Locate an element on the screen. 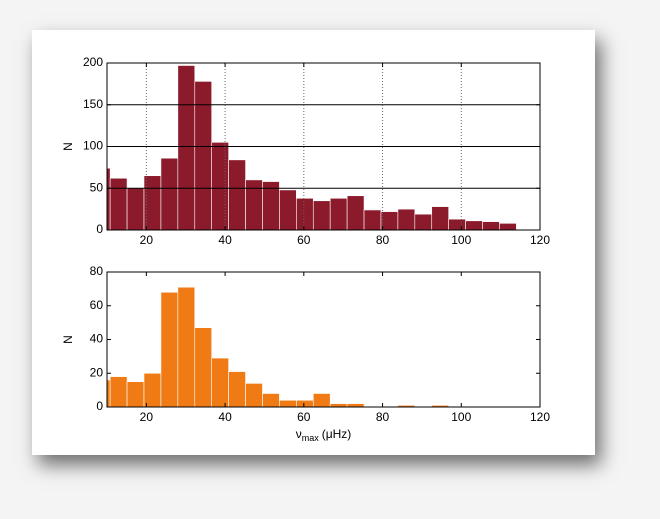  y-tick-label: 60 is located at coordinates (97, 305).